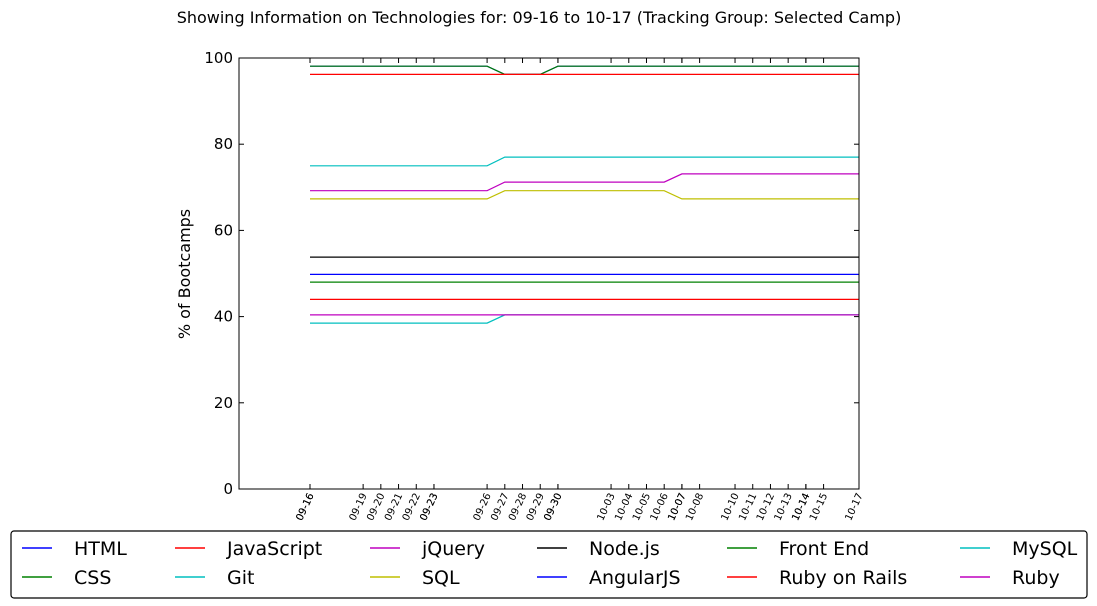 The image size is (1097, 606). I want to click on y-tick-label: 80, so click(223, 144).